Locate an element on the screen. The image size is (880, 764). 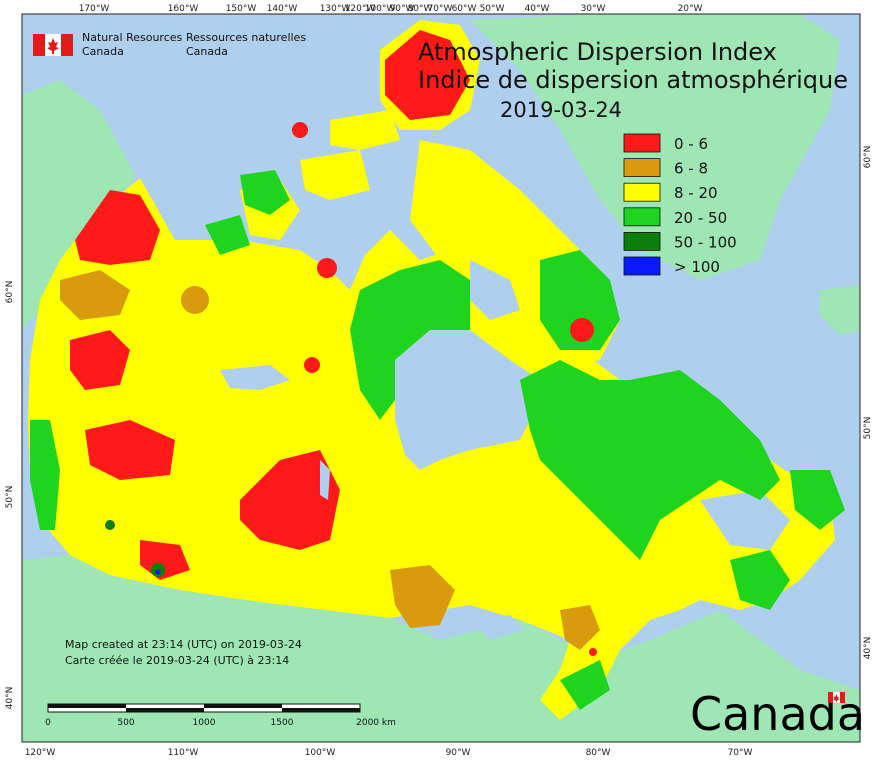
alaska-land is located at coordinates (78, 205).